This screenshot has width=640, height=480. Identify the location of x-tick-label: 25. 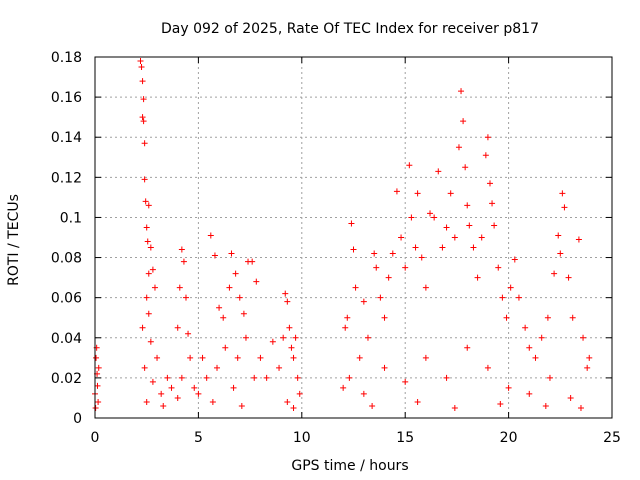
(612, 438).